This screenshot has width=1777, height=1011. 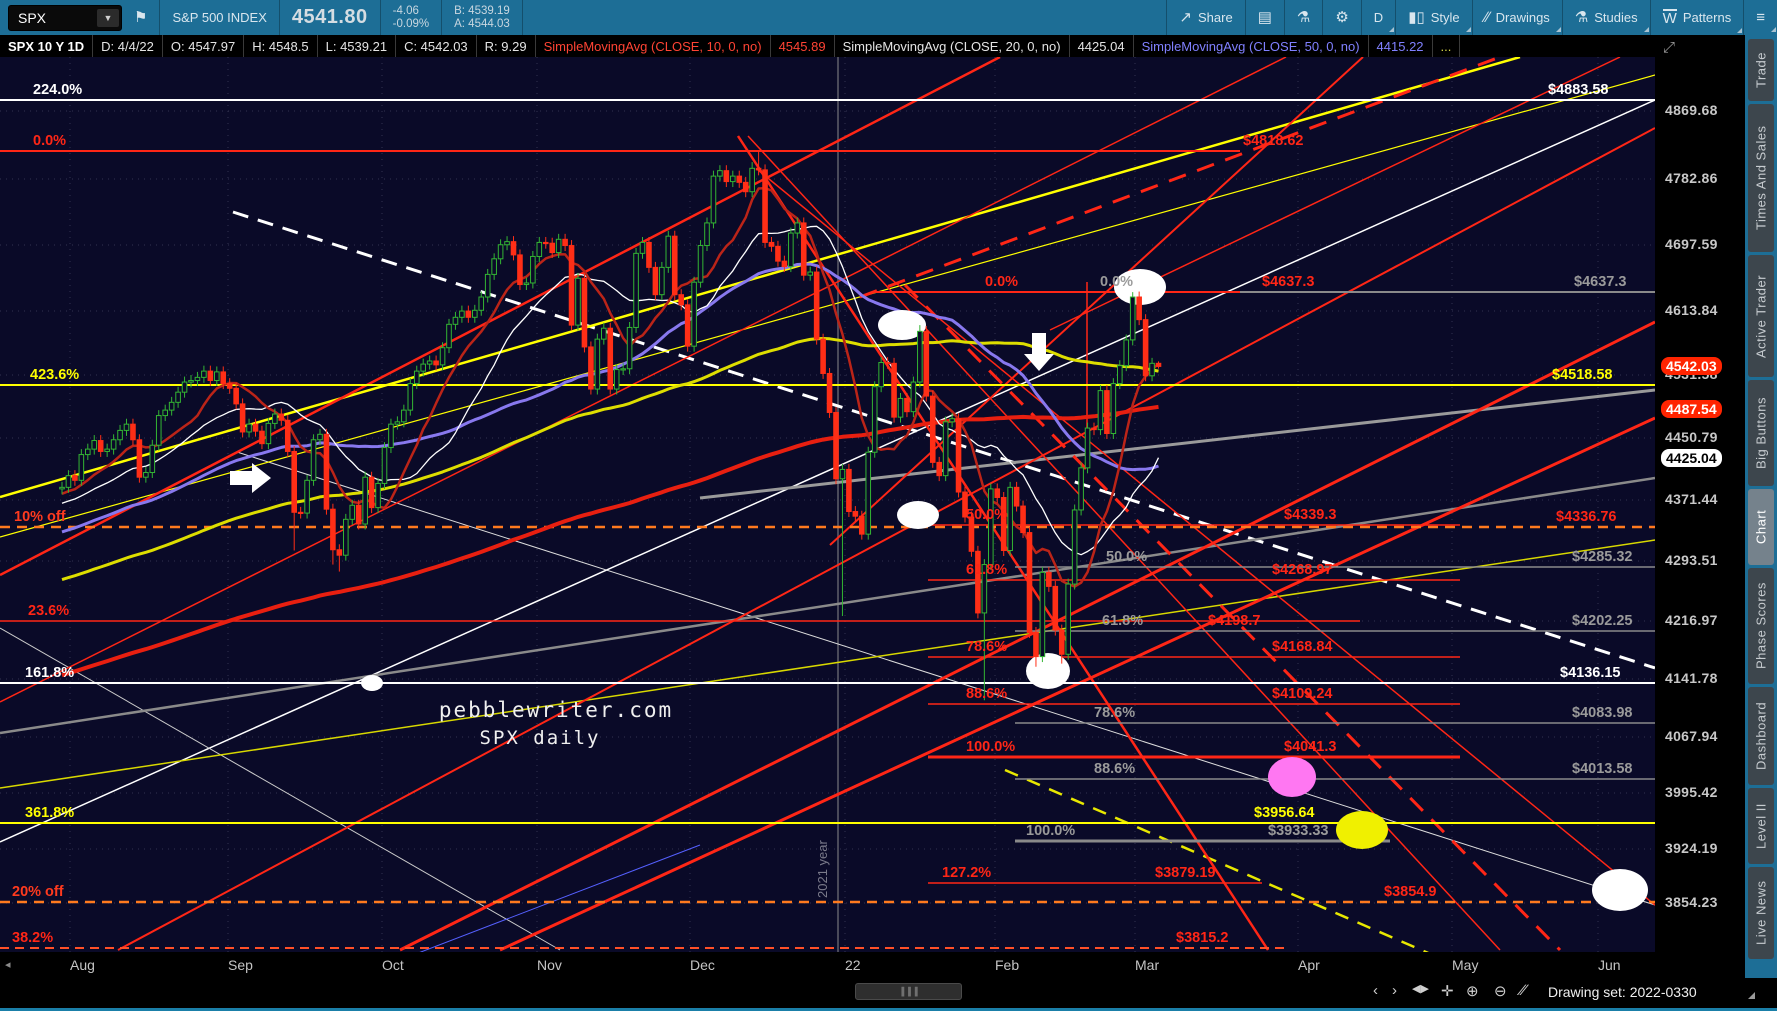 I want to click on sidebar-tab-dashboard: Dashboard, so click(x=1761, y=736).